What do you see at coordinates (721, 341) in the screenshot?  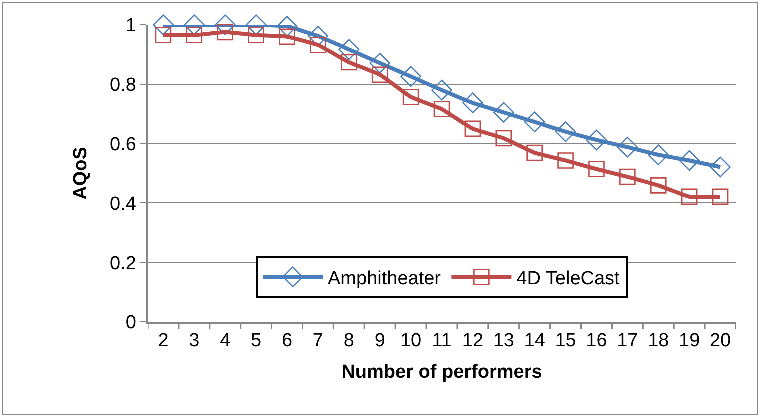 I see `x-tick-label: 20` at bounding box center [721, 341].